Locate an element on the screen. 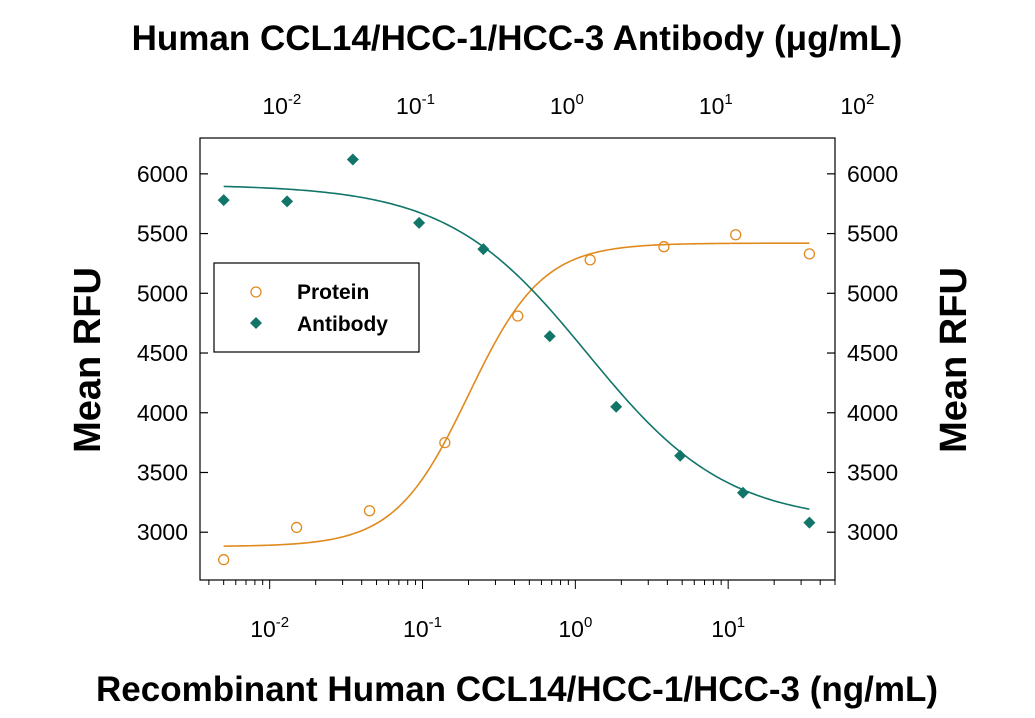 Image resolution: width=1035 pixels, height=718 pixels. x-tick-label-top: 10⁻² is located at coordinates (281, 105).